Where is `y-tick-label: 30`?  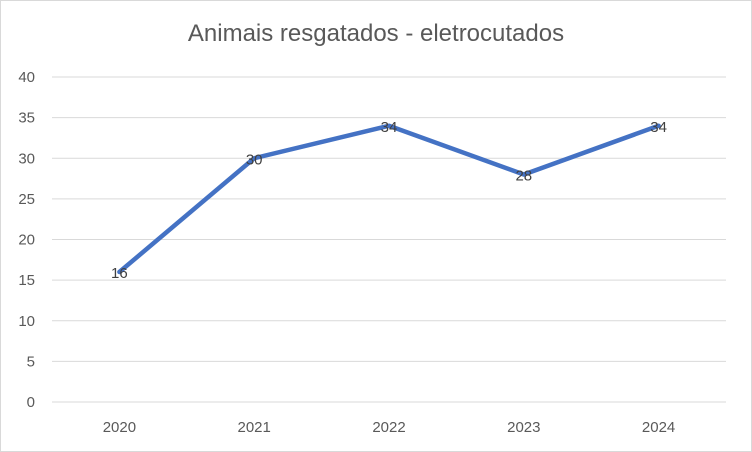 y-tick-label: 30 is located at coordinates (26, 158).